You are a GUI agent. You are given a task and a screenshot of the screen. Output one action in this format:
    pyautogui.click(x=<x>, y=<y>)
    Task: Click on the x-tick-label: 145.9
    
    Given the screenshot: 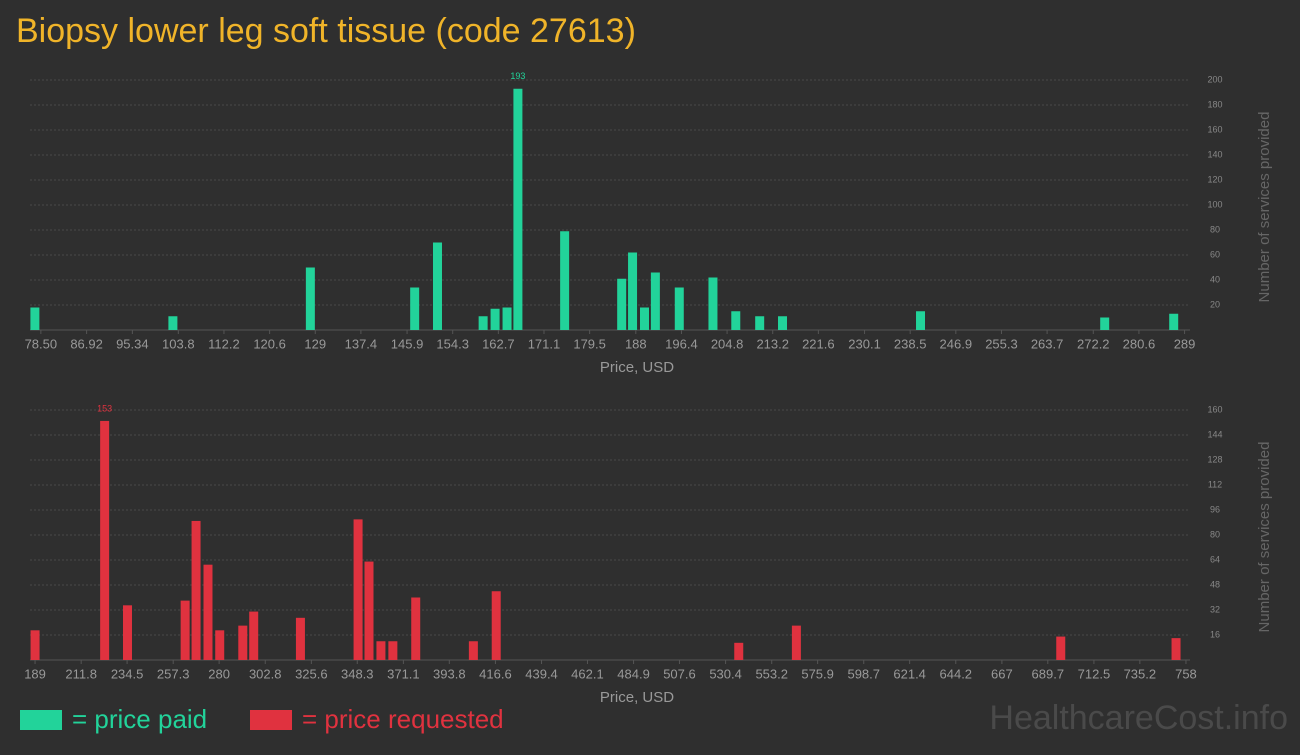 What is the action you would take?
    pyautogui.click(x=407, y=343)
    